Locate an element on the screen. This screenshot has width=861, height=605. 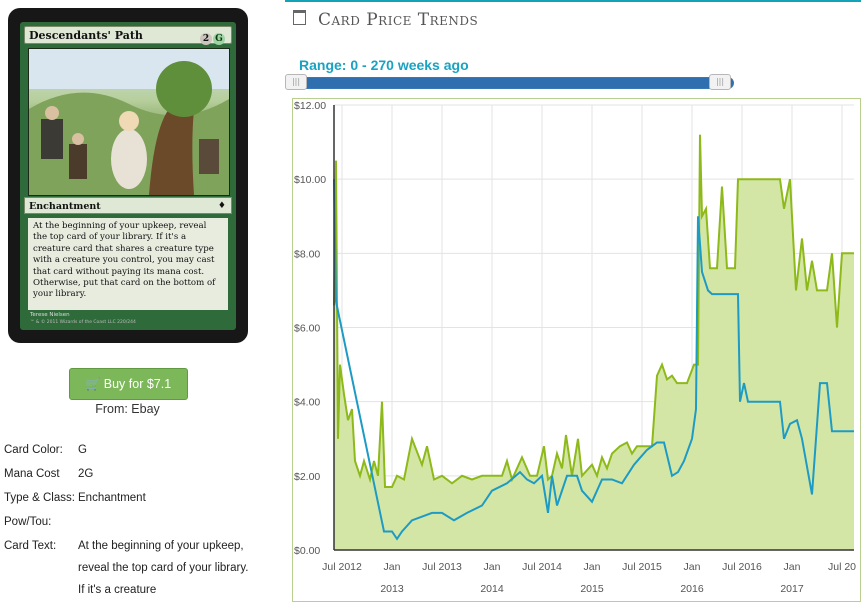
y-tick-label: $0.00 is located at coordinates (307, 551).